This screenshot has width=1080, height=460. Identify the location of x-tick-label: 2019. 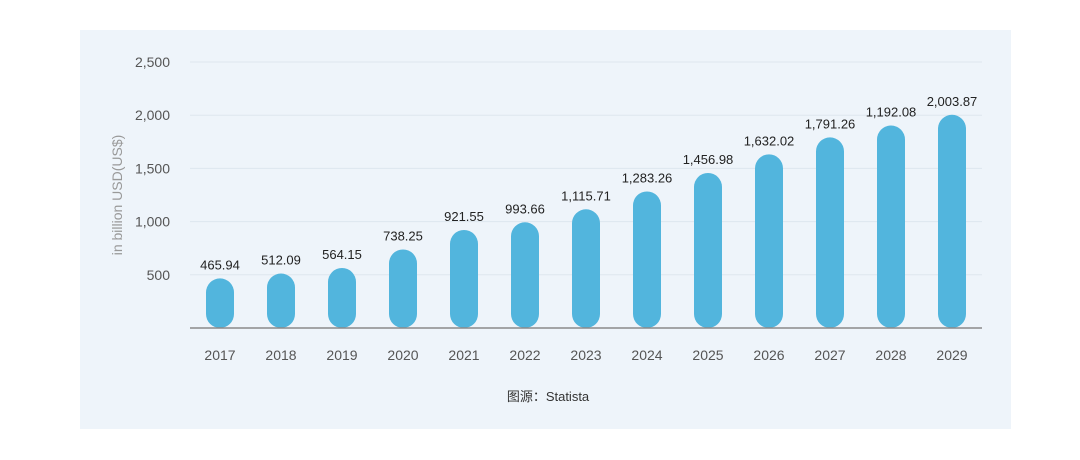
(341, 355).